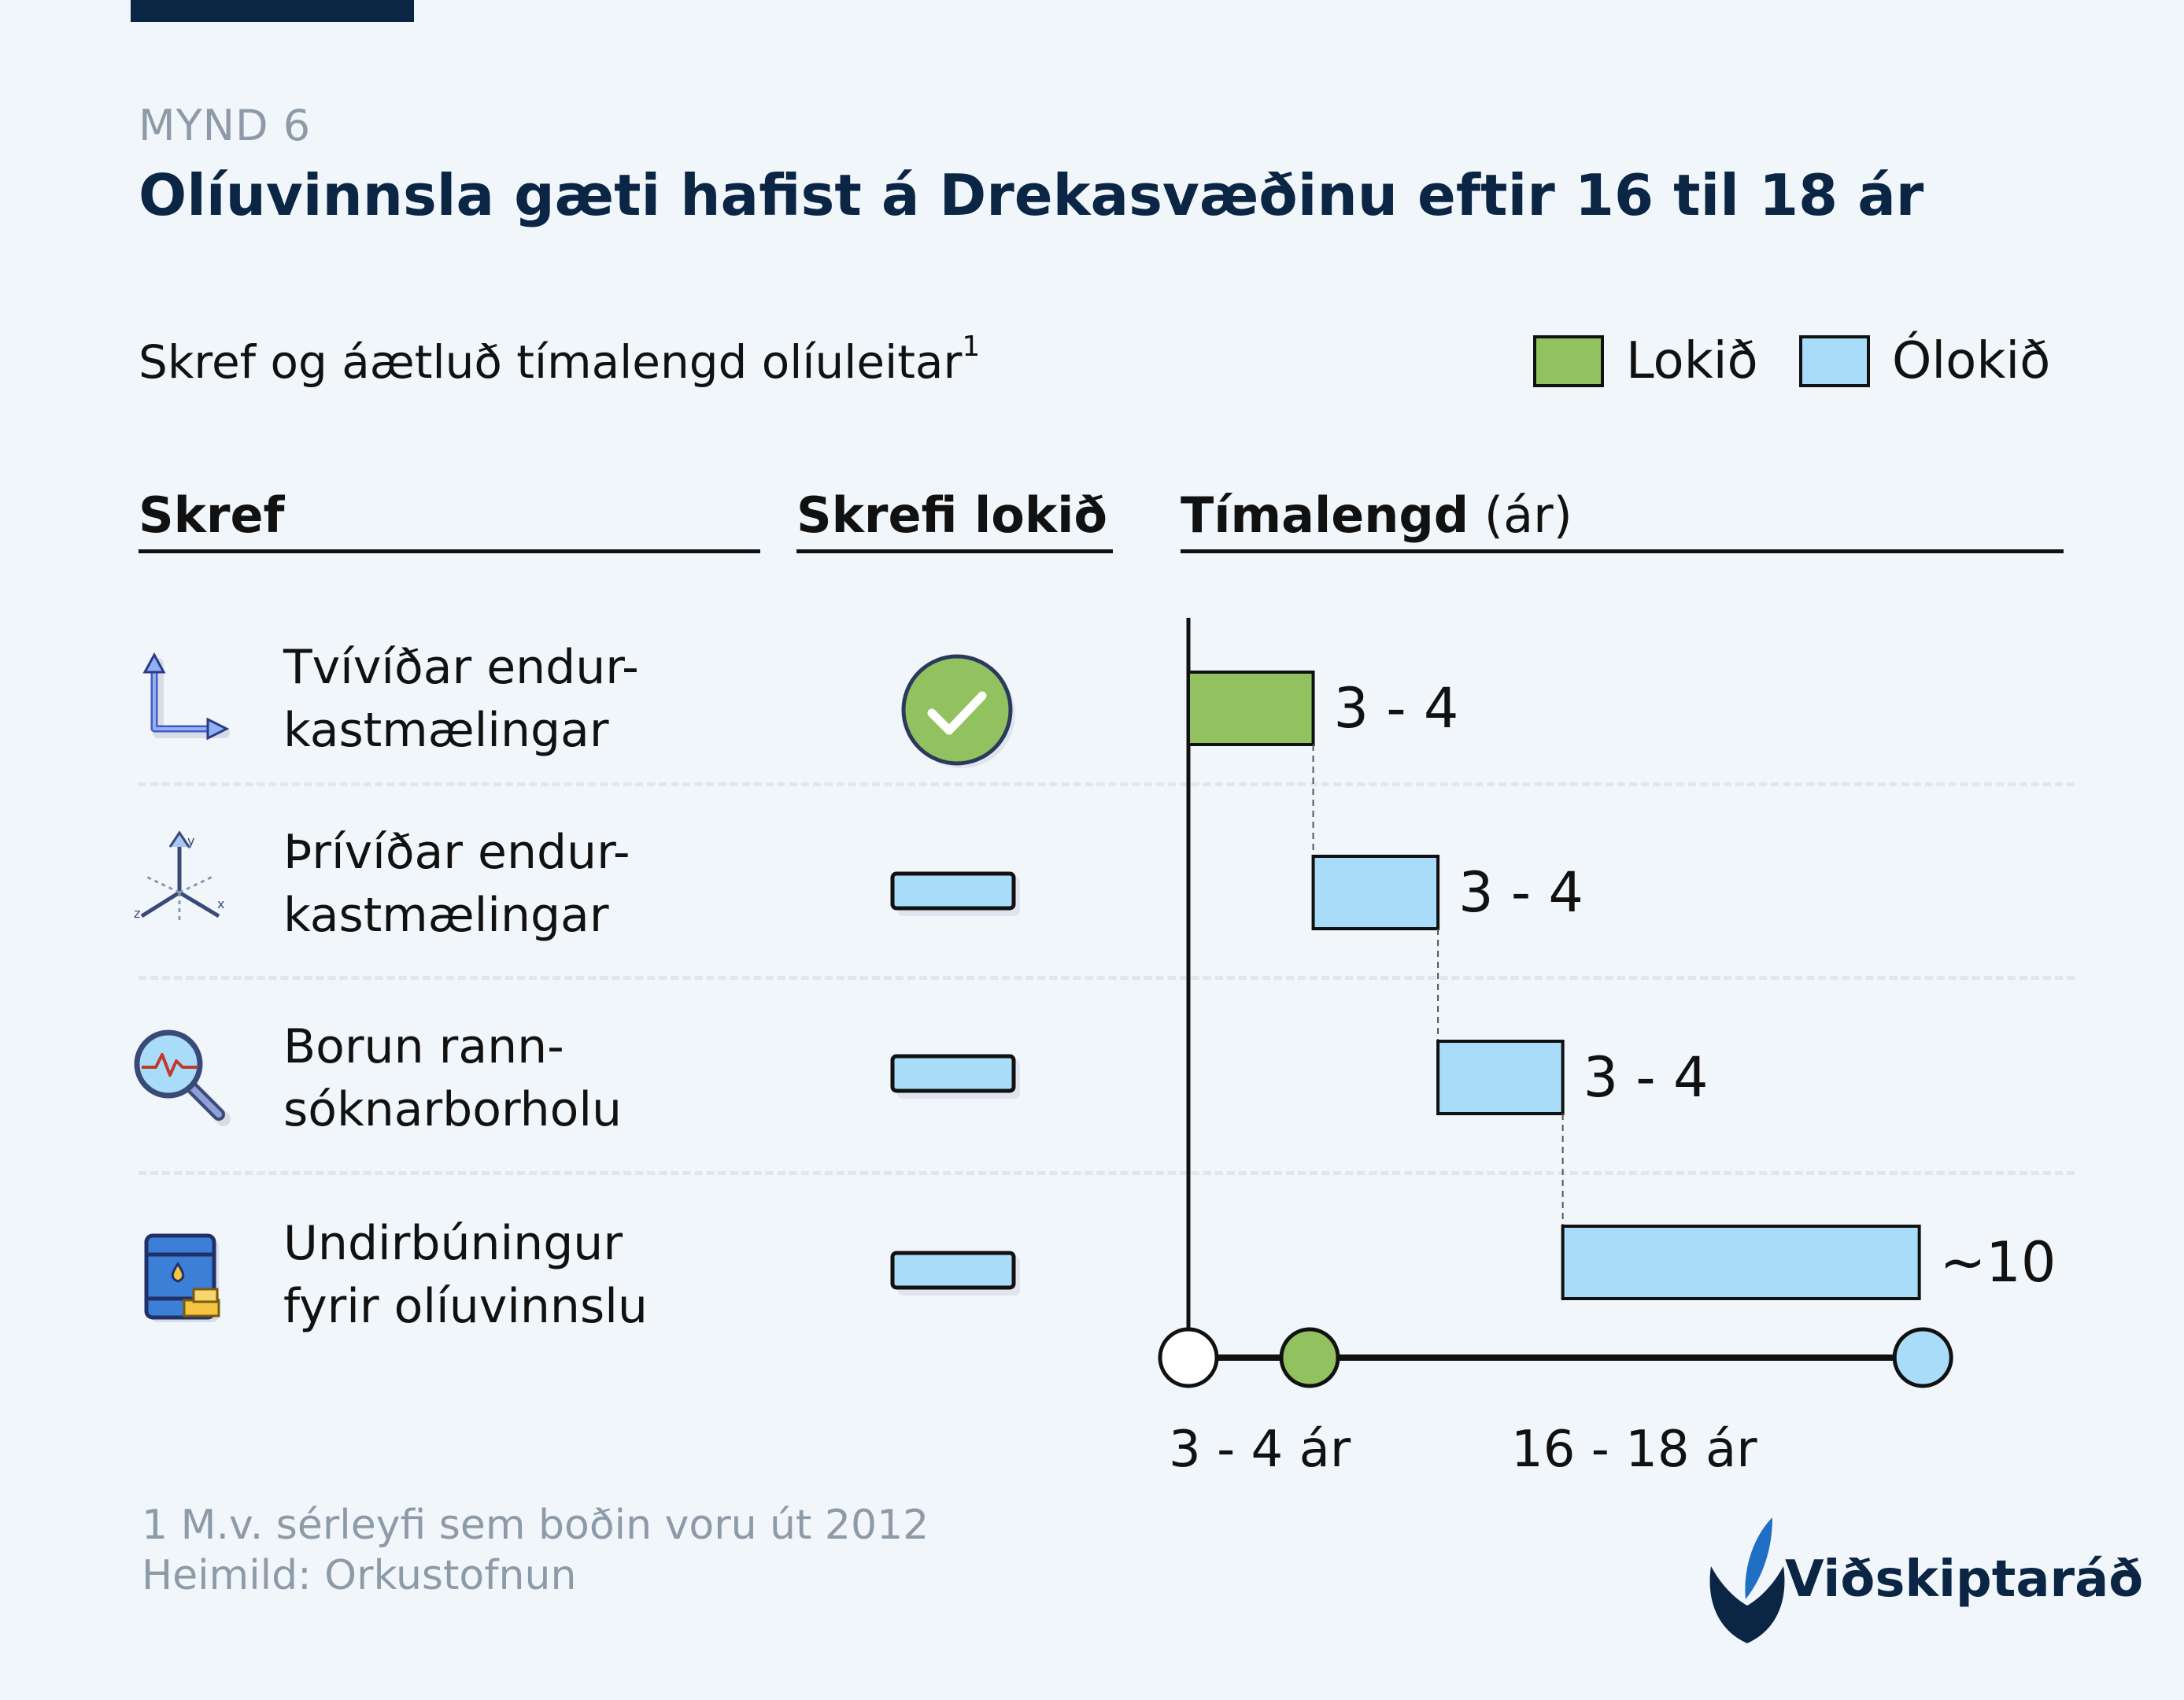 The width and height of the screenshot is (2184, 1700). I want to click on legend-pending: Ólokið, so click(1924, 361).